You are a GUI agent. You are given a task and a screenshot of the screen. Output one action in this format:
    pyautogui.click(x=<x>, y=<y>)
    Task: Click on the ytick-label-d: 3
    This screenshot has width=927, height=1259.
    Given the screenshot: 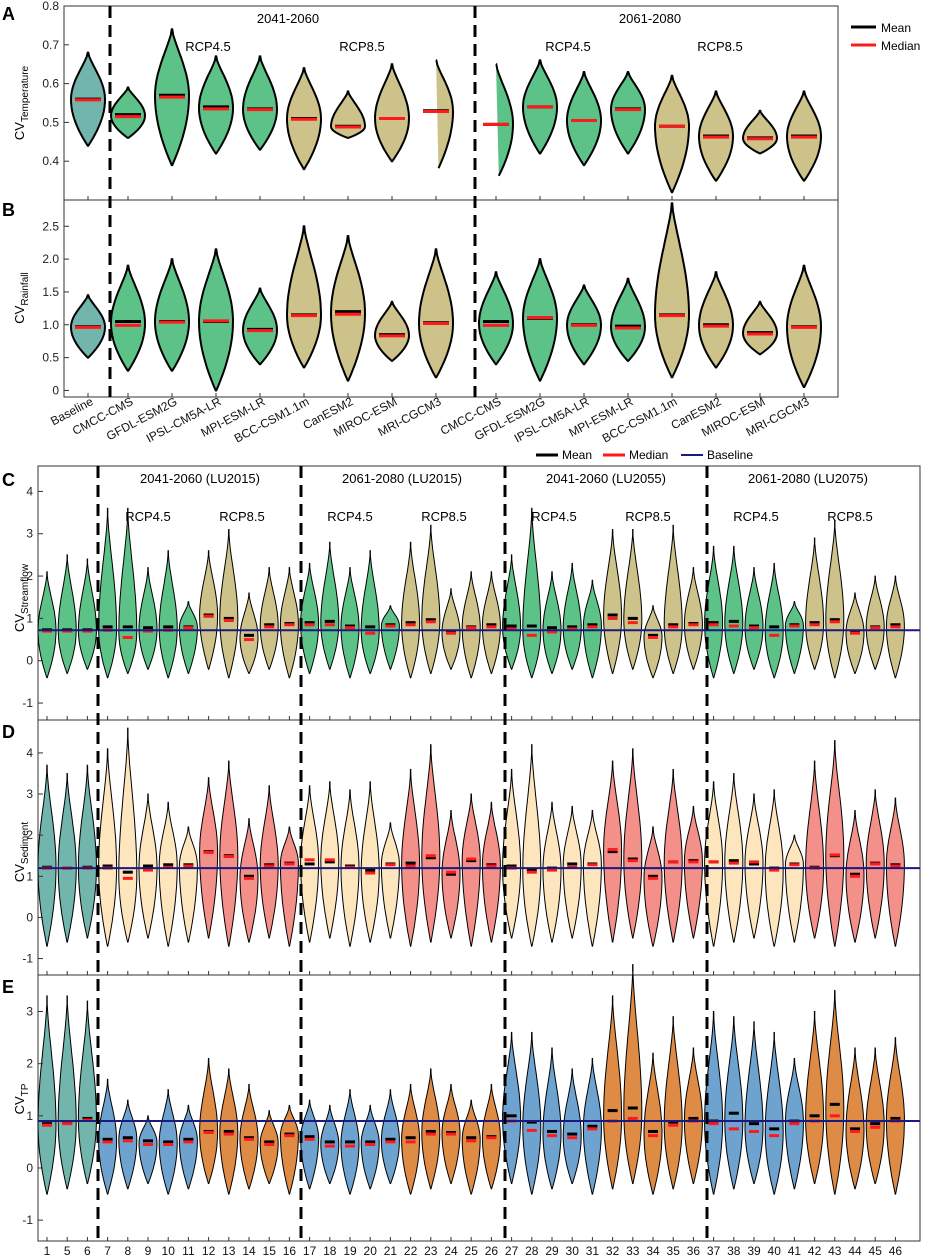 What is the action you would take?
    pyautogui.click(x=29, y=794)
    